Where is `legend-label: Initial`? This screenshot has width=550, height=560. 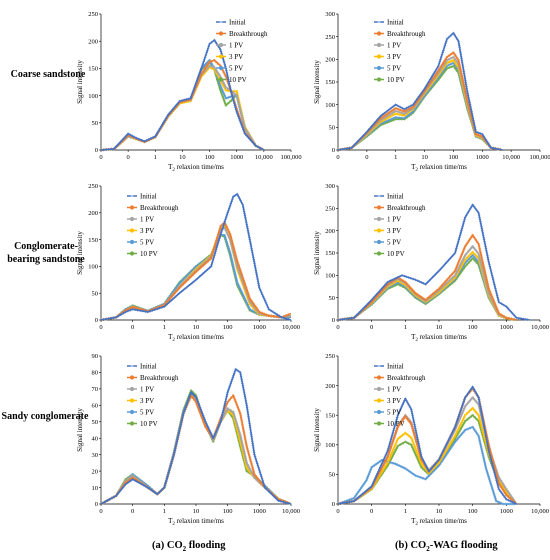
legend-label: Initial is located at coordinates (395, 196).